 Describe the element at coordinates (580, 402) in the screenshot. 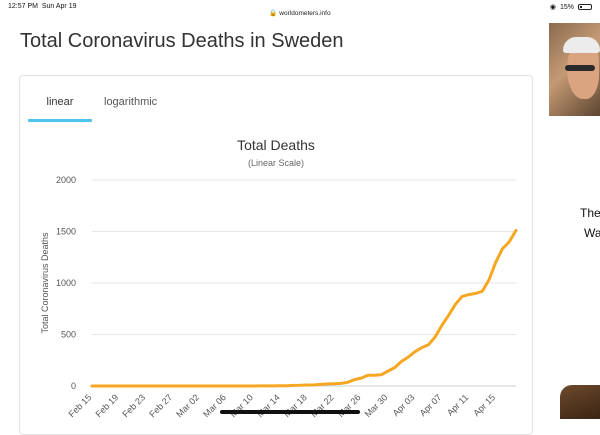

I see `side-bottom-photo` at that location.